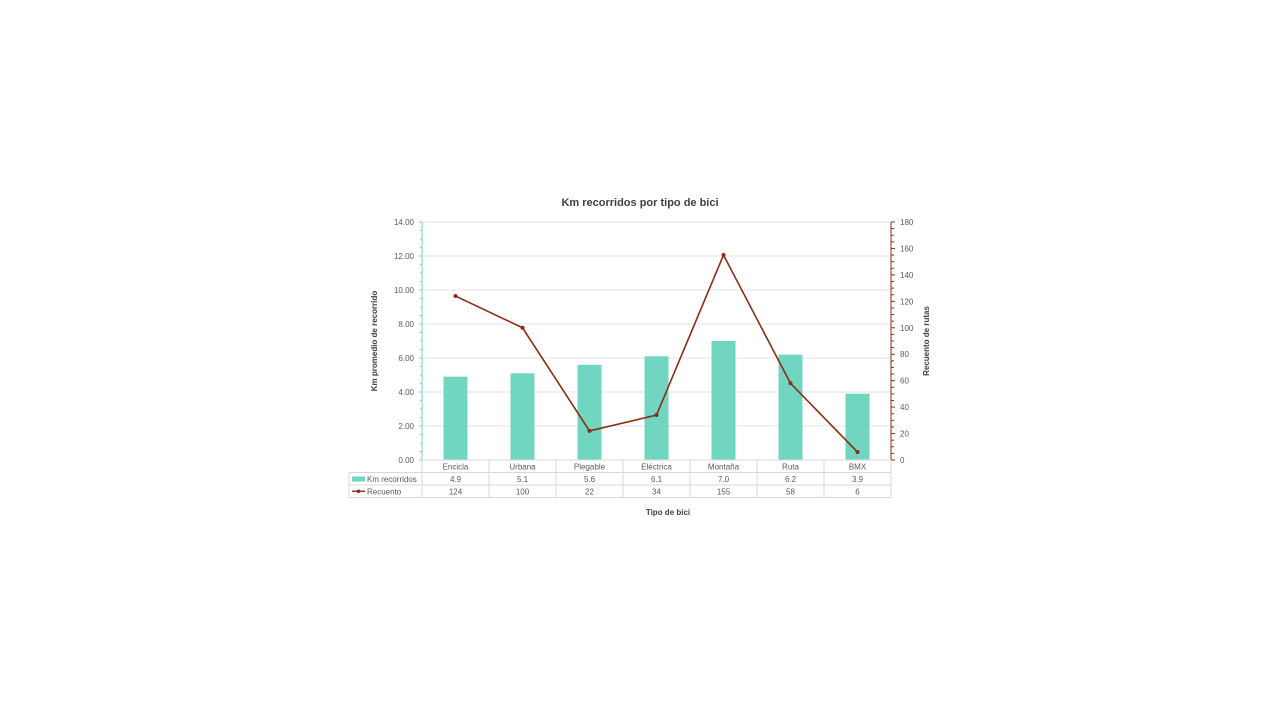 The height and width of the screenshot is (720, 1280). Describe the element at coordinates (404, 256) in the screenshot. I see `y-tick-label: 12.00` at that location.